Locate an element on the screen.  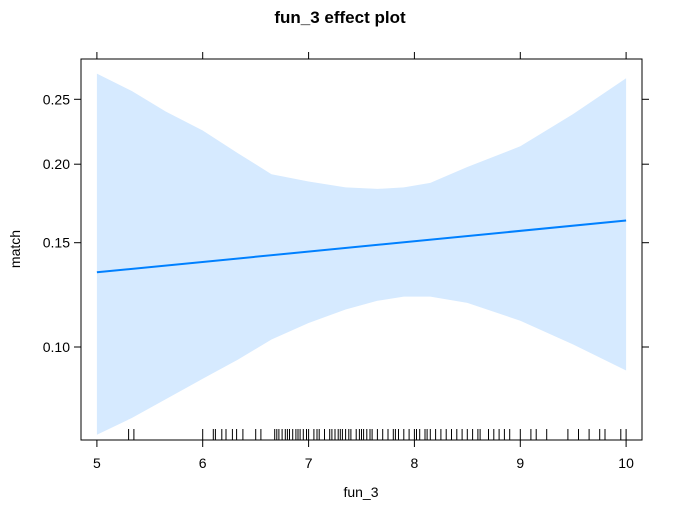
rug is located at coordinates (377, 434).